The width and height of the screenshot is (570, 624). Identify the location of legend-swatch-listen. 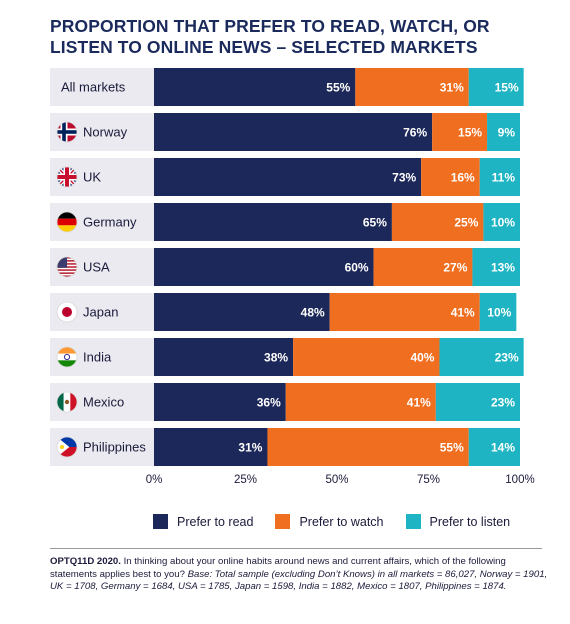
(413, 521).